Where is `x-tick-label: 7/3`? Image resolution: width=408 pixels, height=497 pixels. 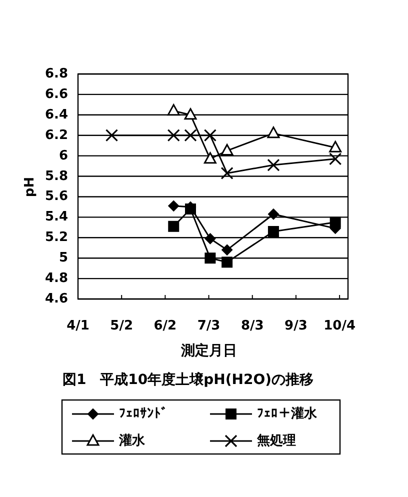
x-tick-label: 7/3 is located at coordinates (208, 326).